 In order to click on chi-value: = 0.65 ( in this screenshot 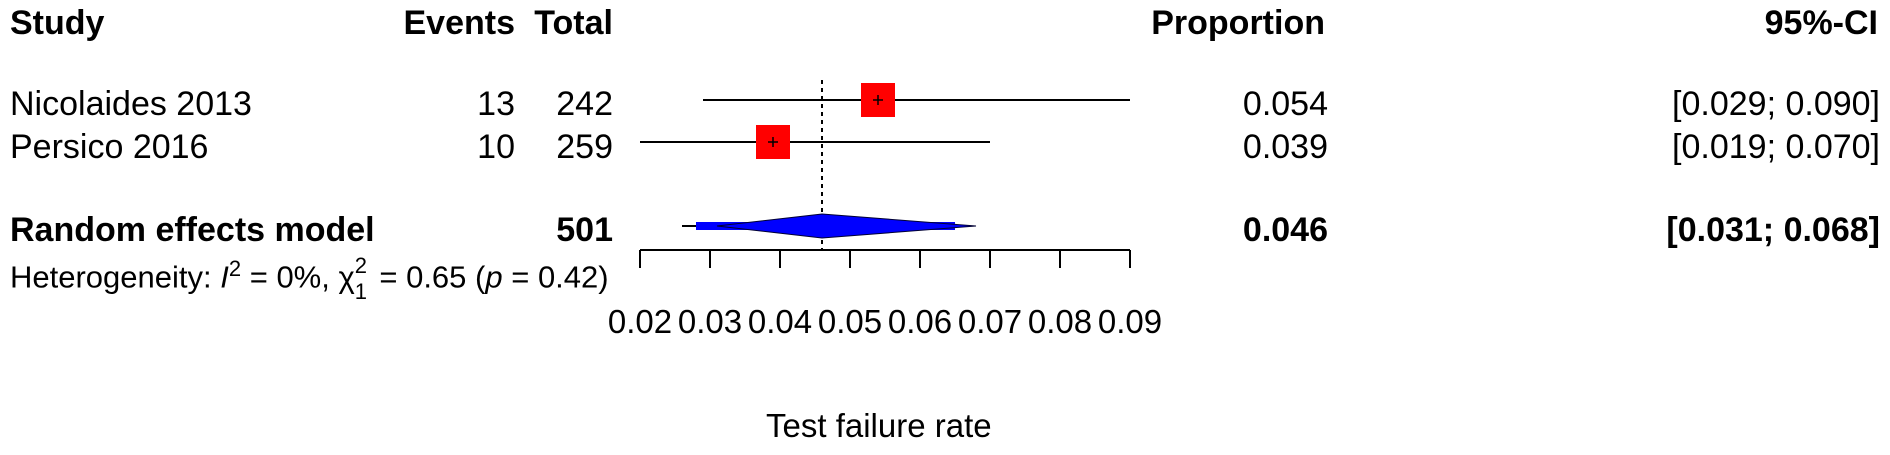, I will do `click(428, 277)`.